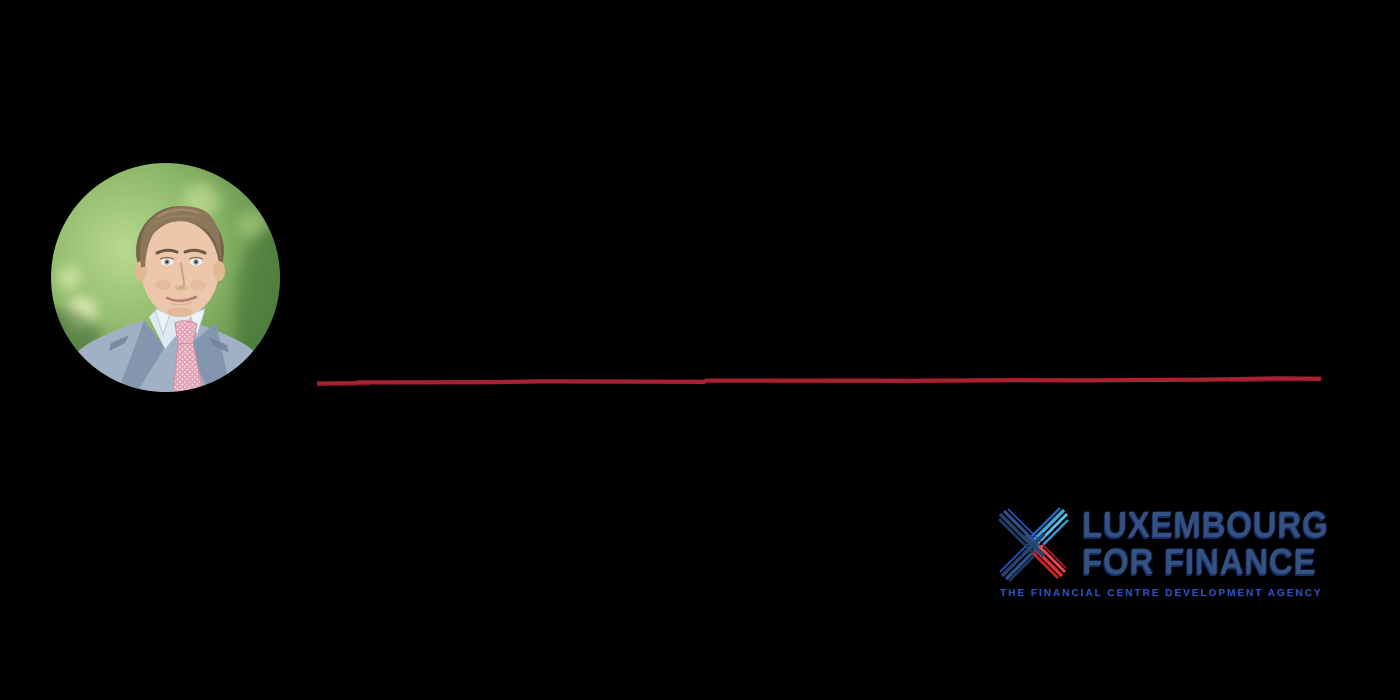 Image resolution: width=1400 pixels, height=700 pixels. Describe the element at coordinates (1199, 561) in the screenshot. I see `lff-wordmark-line2: FOR FINANCE` at that location.